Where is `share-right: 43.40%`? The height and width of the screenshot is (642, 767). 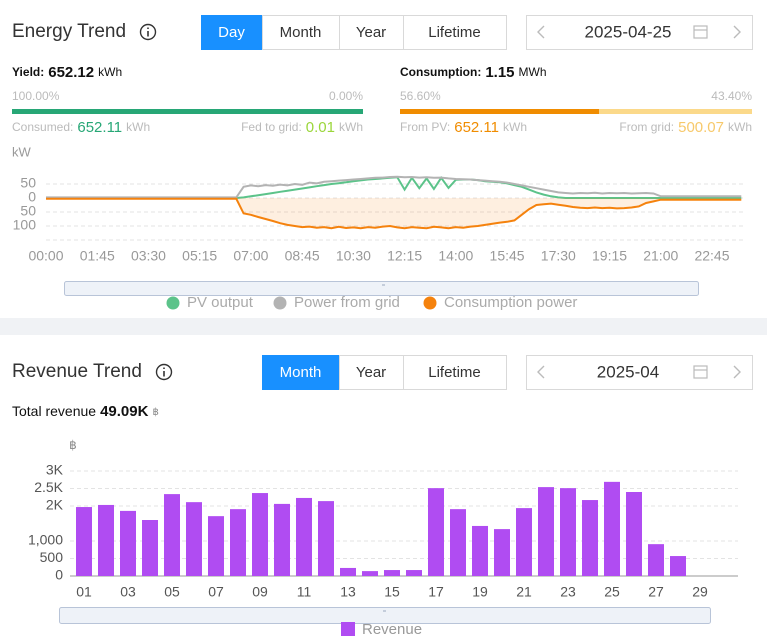 share-right: 43.40% is located at coordinates (731, 96).